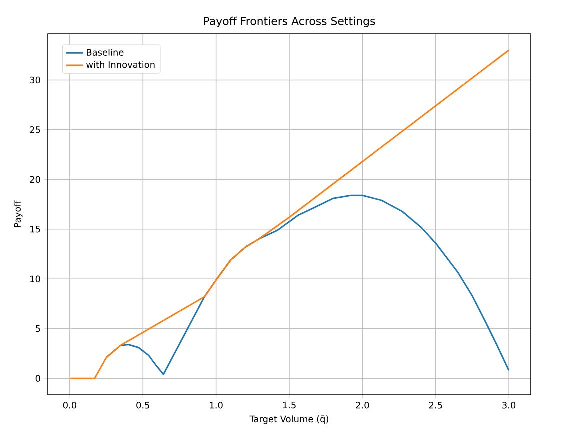 The width and height of the screenshot is (562, 440). Describe the element at coordinates (35, 180) in the screenshot. I see `y-tick-label: 20` at that location.